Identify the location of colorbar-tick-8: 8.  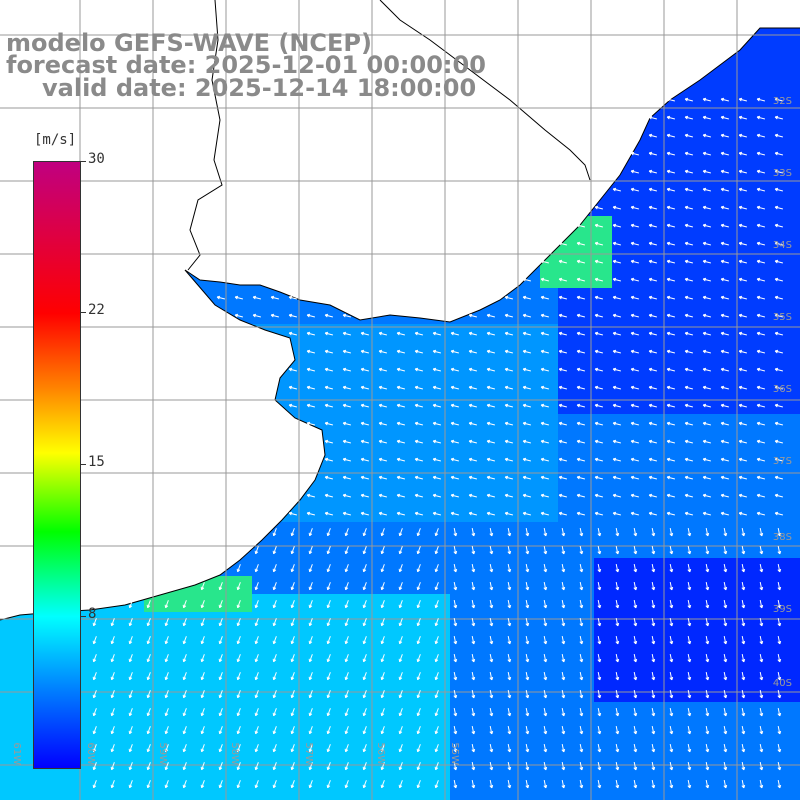
(92, 614).